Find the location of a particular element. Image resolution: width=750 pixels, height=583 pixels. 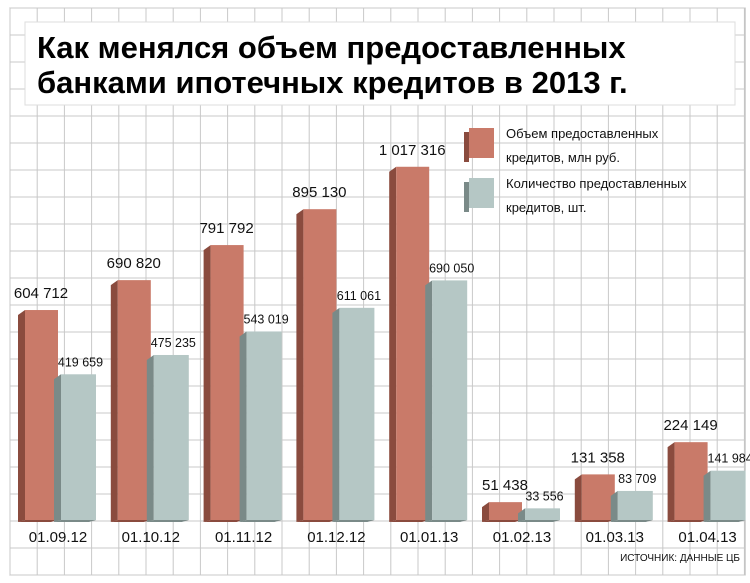

x-tick-label: 01.10.12 is located at coordinates (151, 537).